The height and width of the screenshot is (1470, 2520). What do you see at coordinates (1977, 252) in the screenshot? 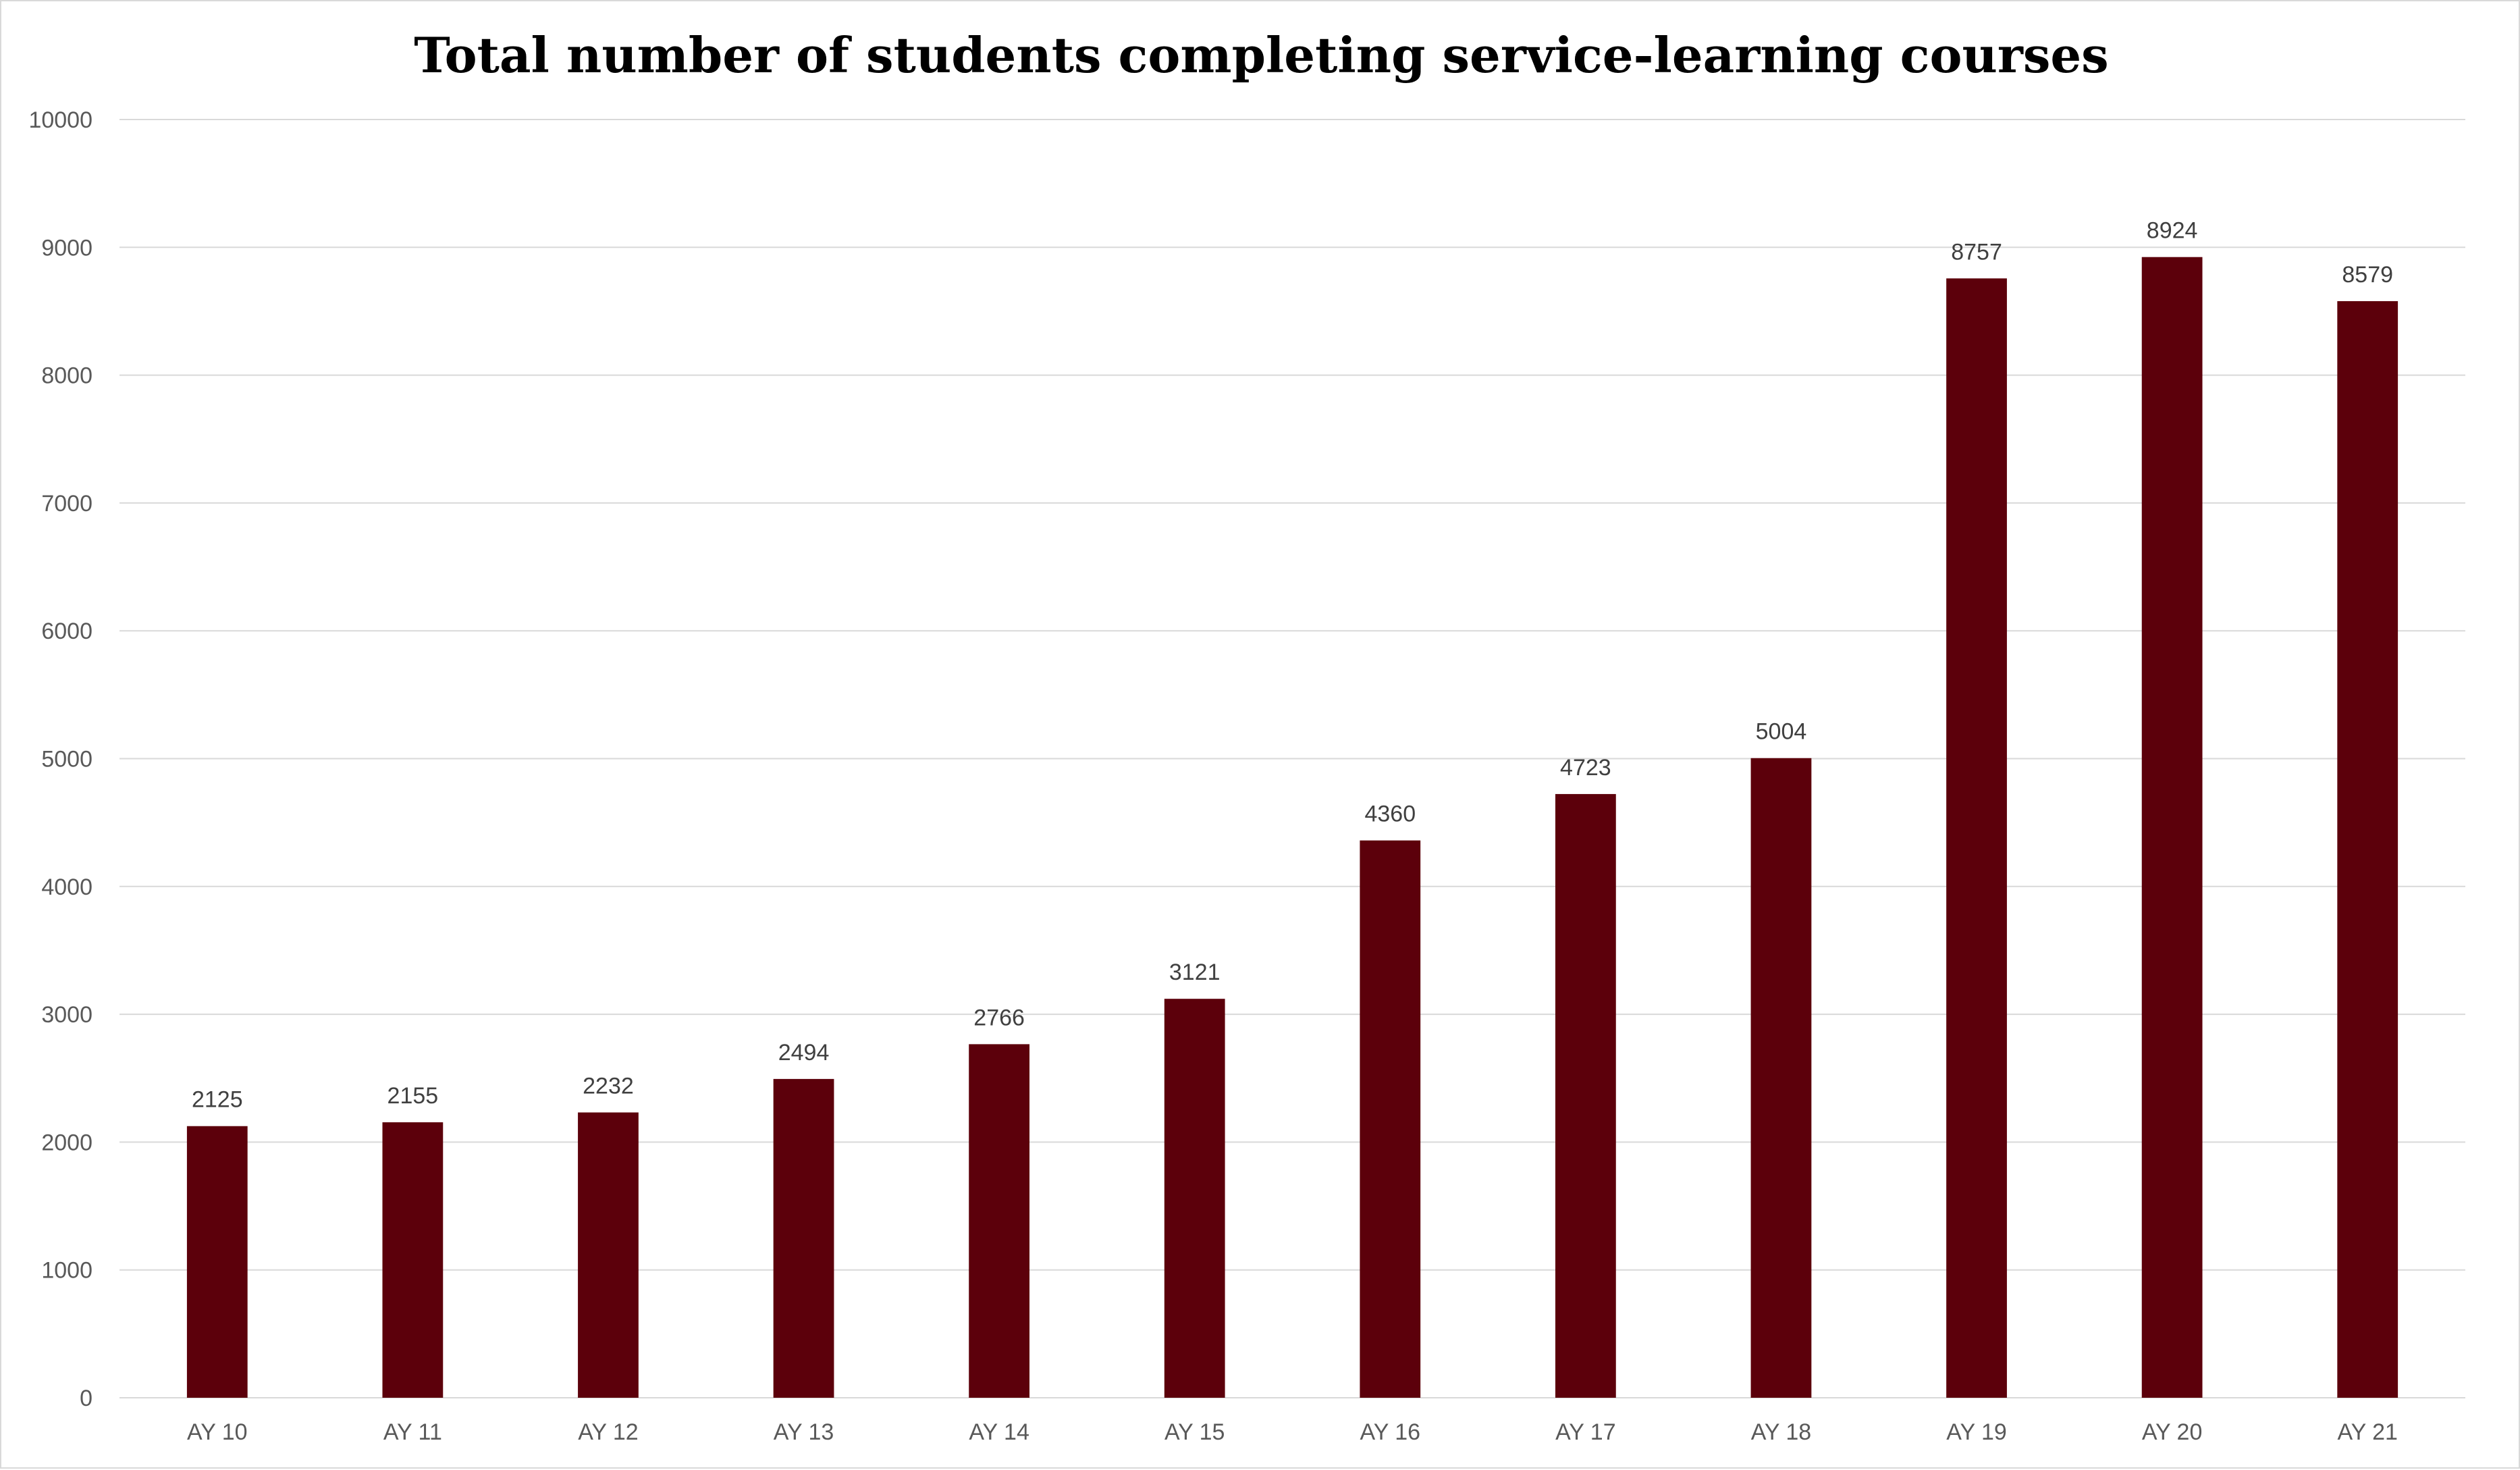
I see `data-label: 8757` at bounding box center [1977, 252].